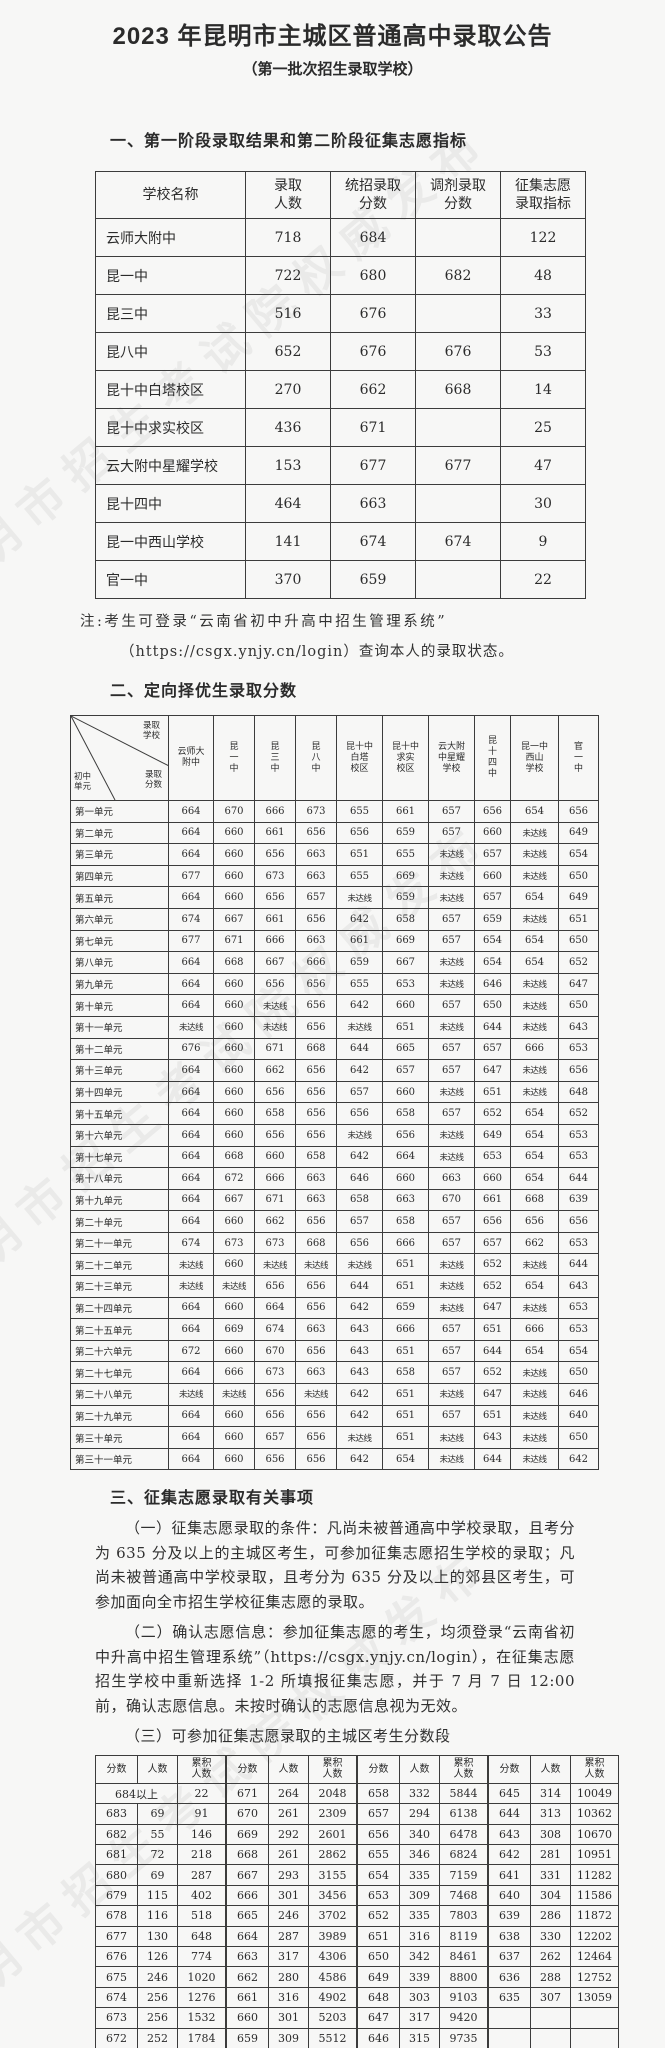  I want to click on value-cell: 670, so click(247, 1814).